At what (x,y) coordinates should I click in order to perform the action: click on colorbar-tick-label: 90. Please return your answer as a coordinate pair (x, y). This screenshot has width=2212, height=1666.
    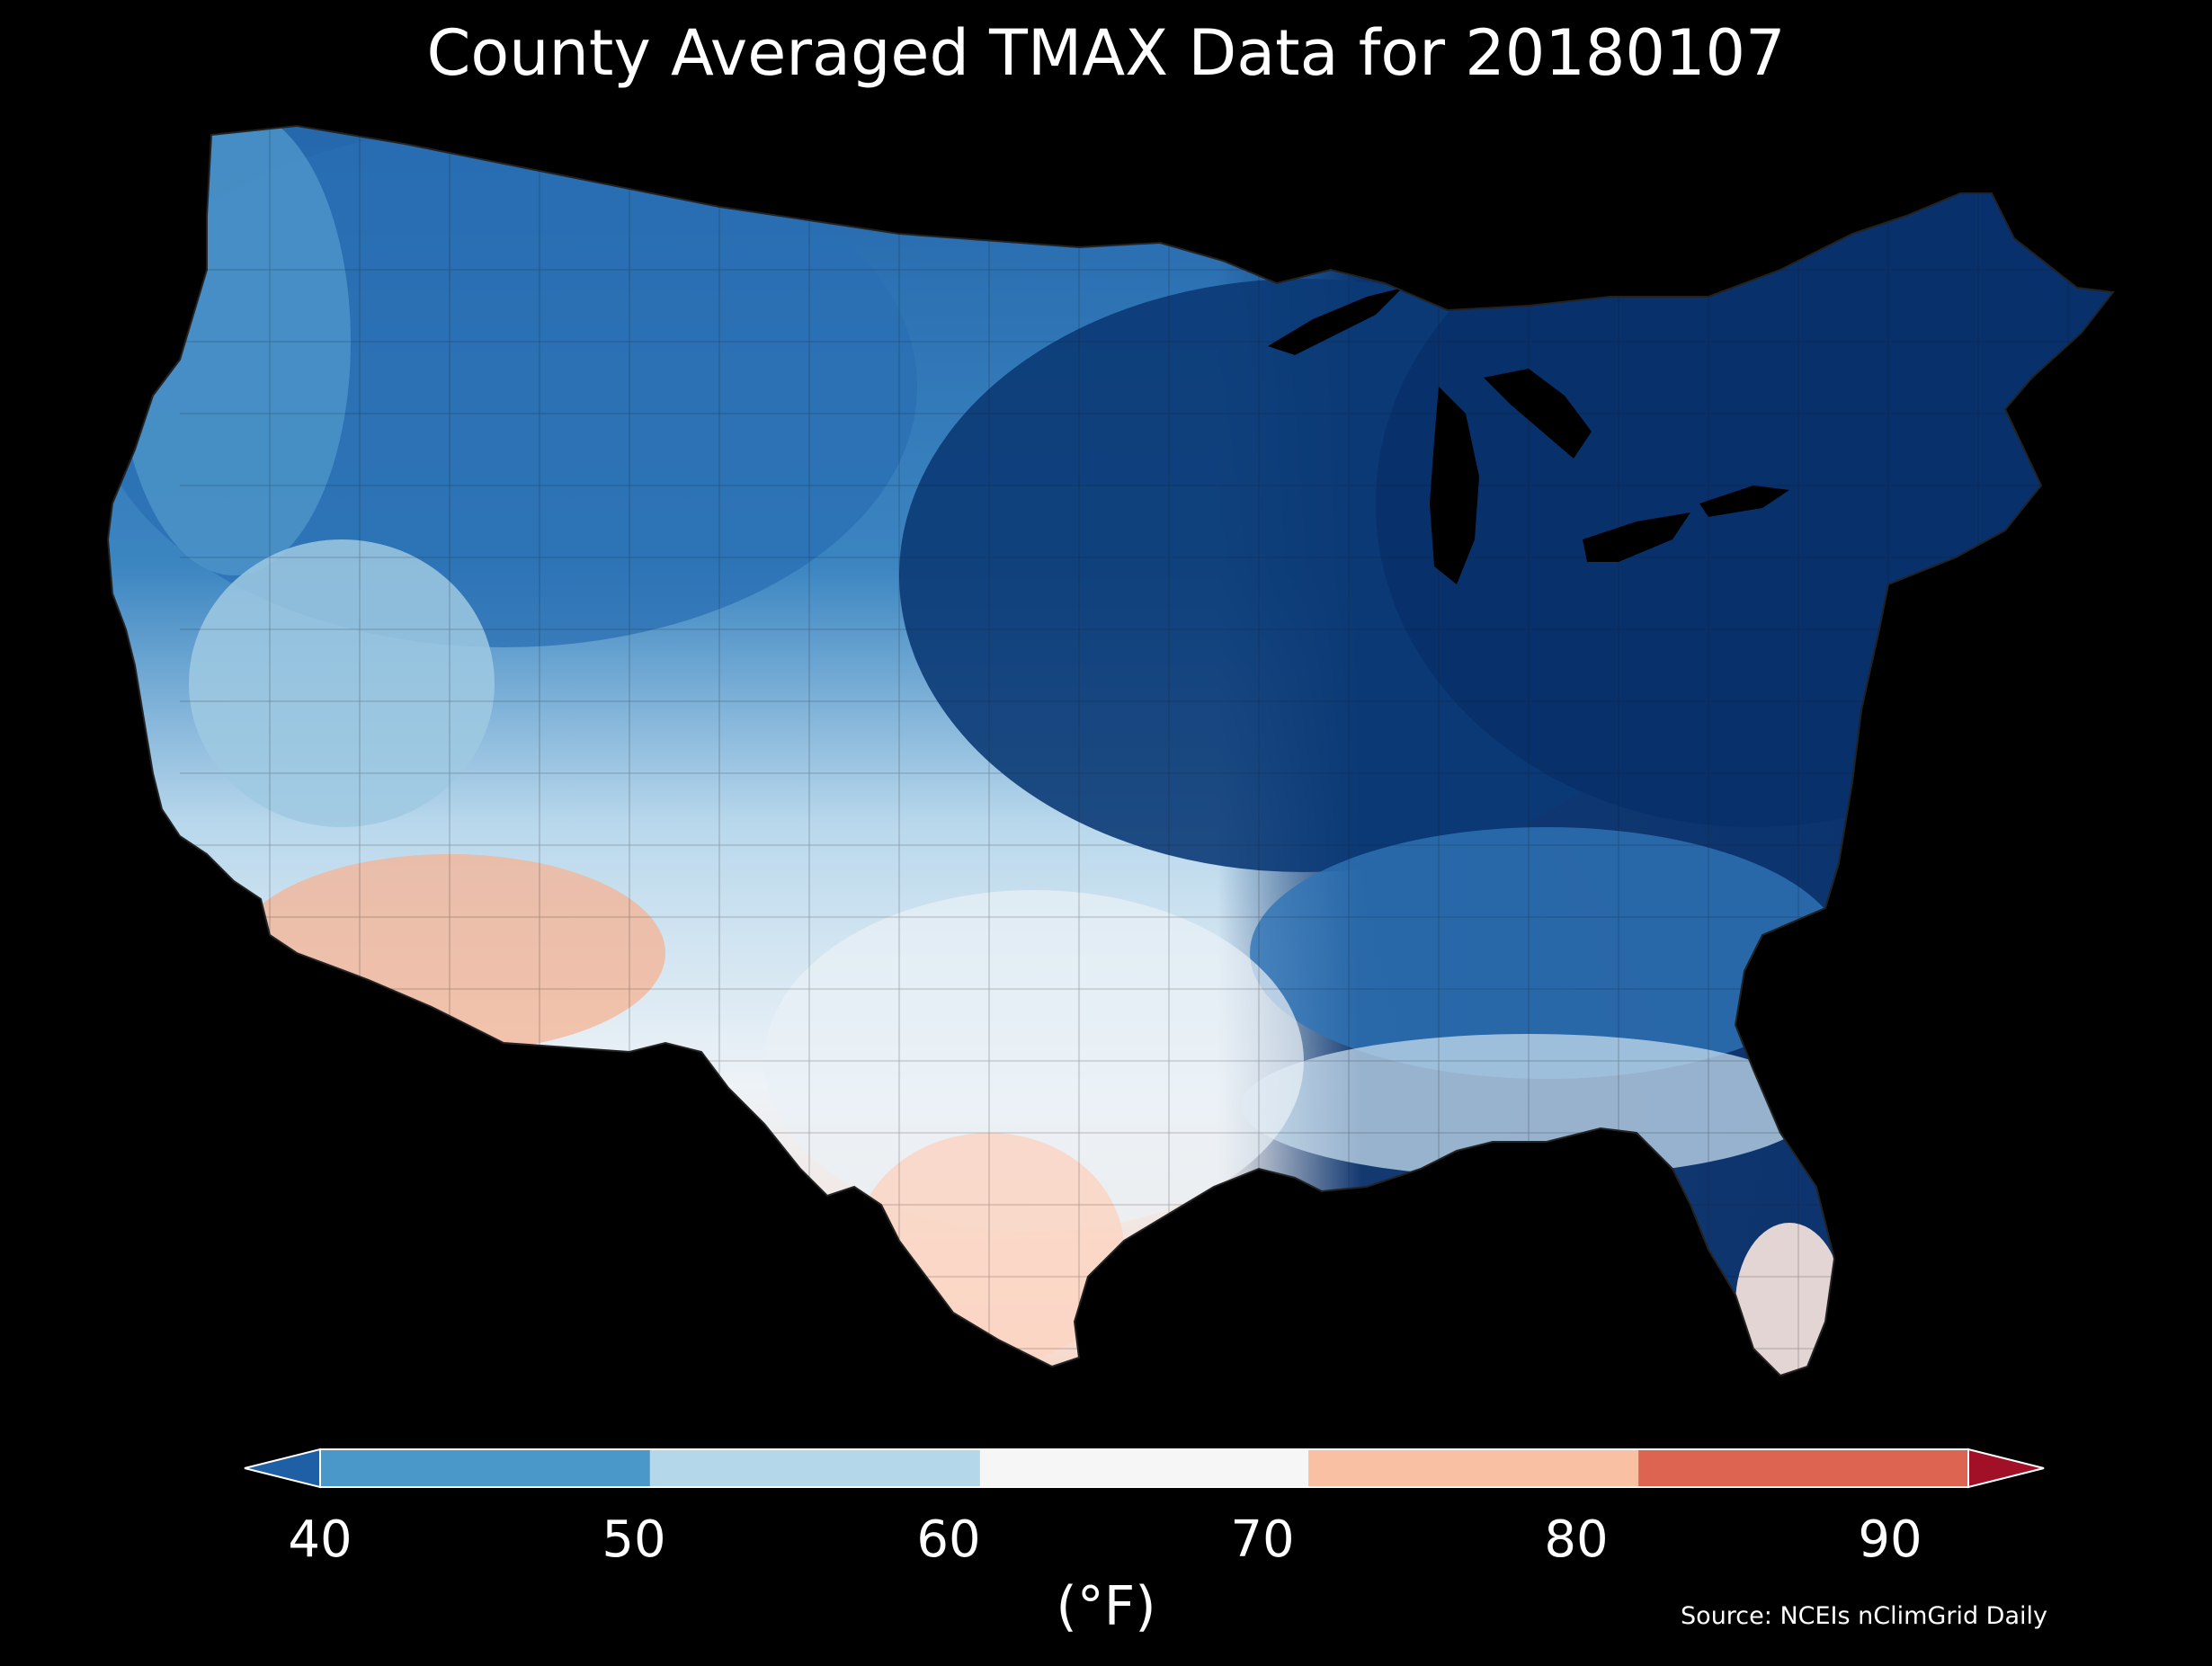
    Looking at the image, I should click on (1890, 1540).